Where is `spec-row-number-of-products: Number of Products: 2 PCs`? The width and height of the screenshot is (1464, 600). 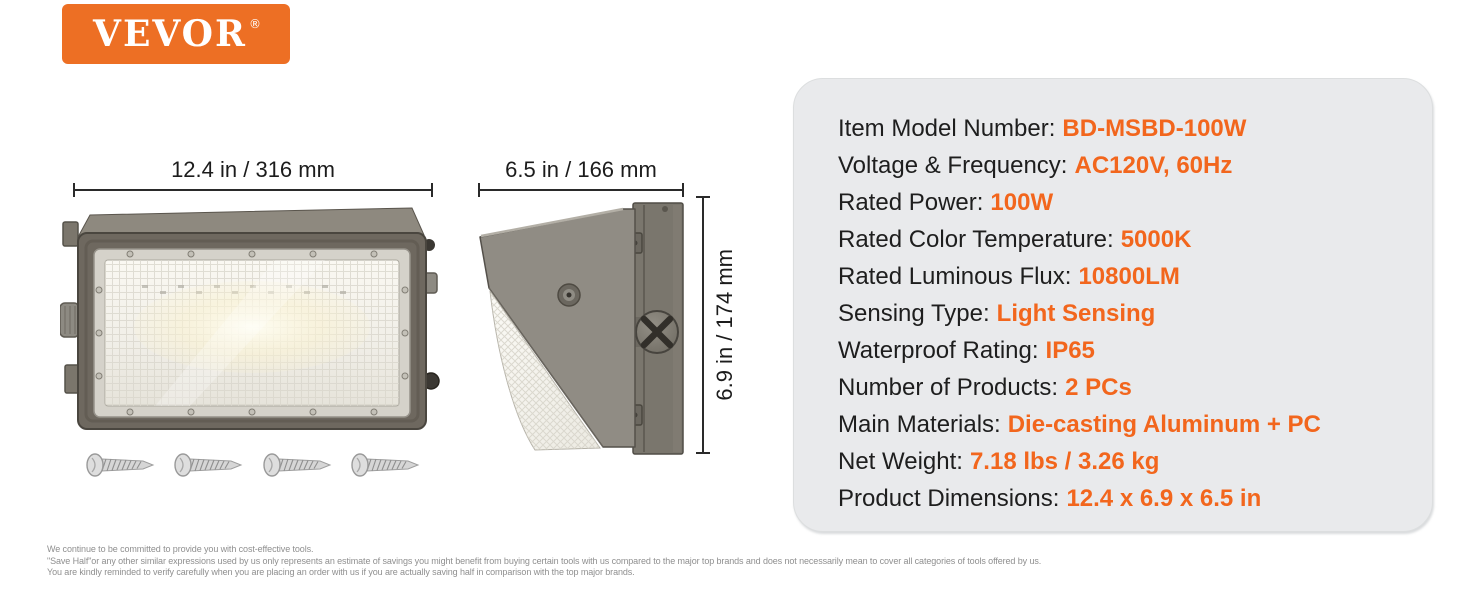
spec-row-number-of-products: Number of Products: 2 PCs is located at coordinates (985, 387).